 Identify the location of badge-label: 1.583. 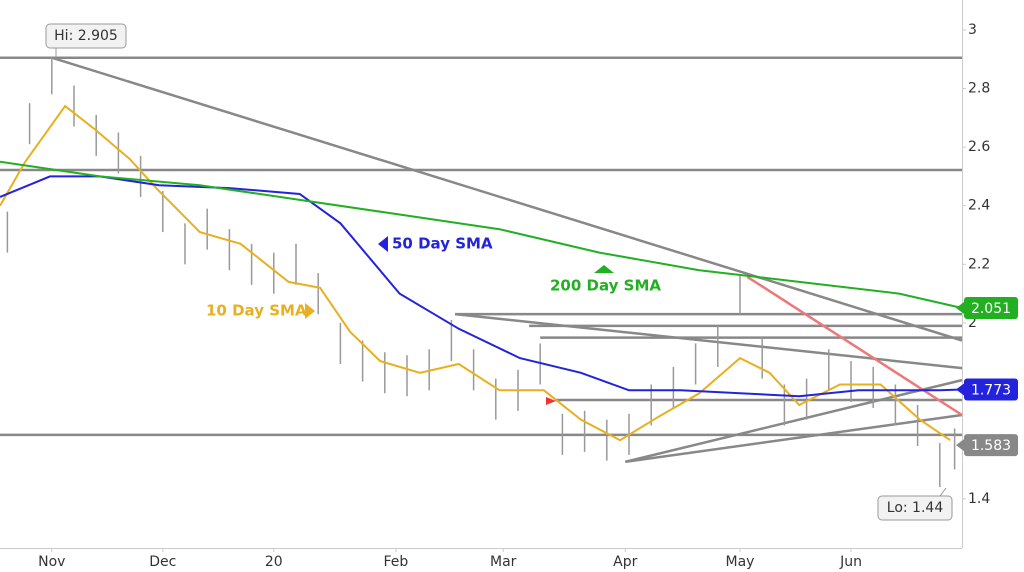
(991, 446).